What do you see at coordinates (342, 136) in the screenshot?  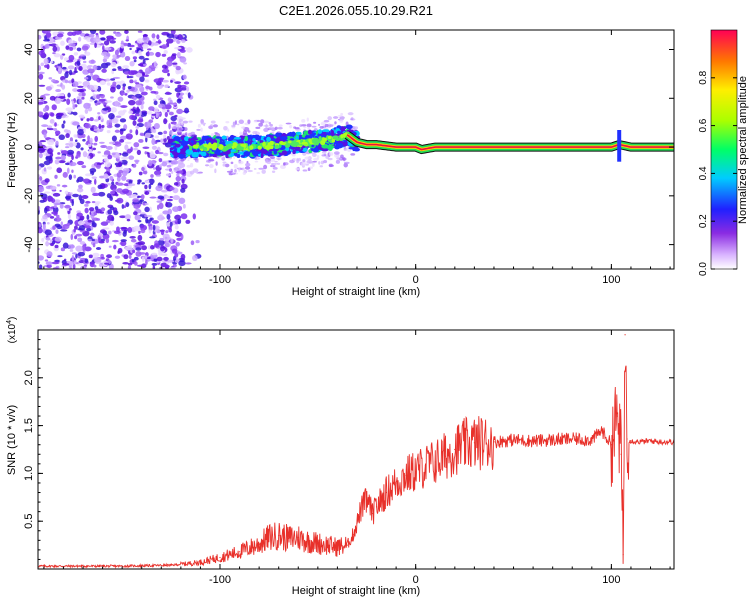 I see `signal-core` at bounding box center [342, 136].